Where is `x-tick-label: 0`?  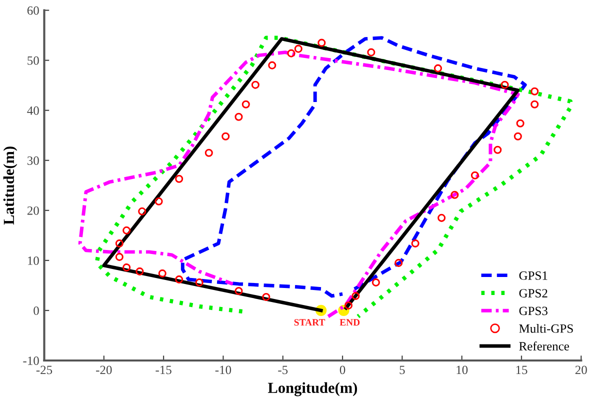
x-tick-label: 0 is located at coordinates (343, 370).